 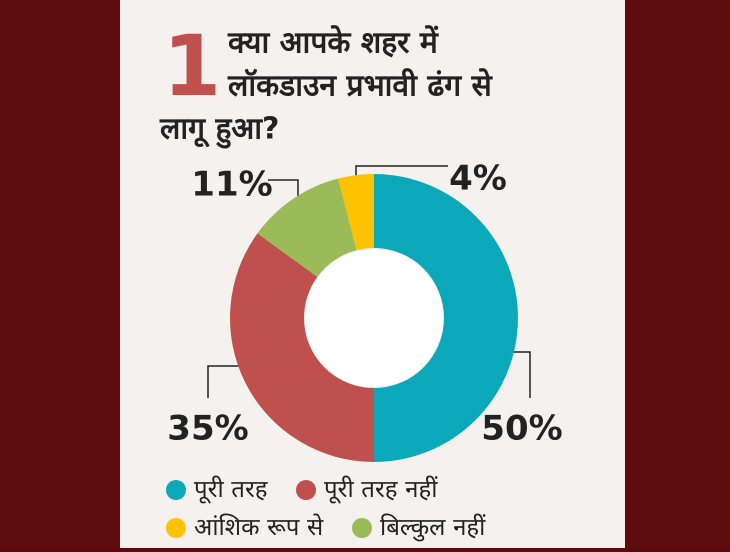 What do you see at coordinates (192, 66) in the screenshot?
I see `title-number: 1` at bounding box center [192, 66].